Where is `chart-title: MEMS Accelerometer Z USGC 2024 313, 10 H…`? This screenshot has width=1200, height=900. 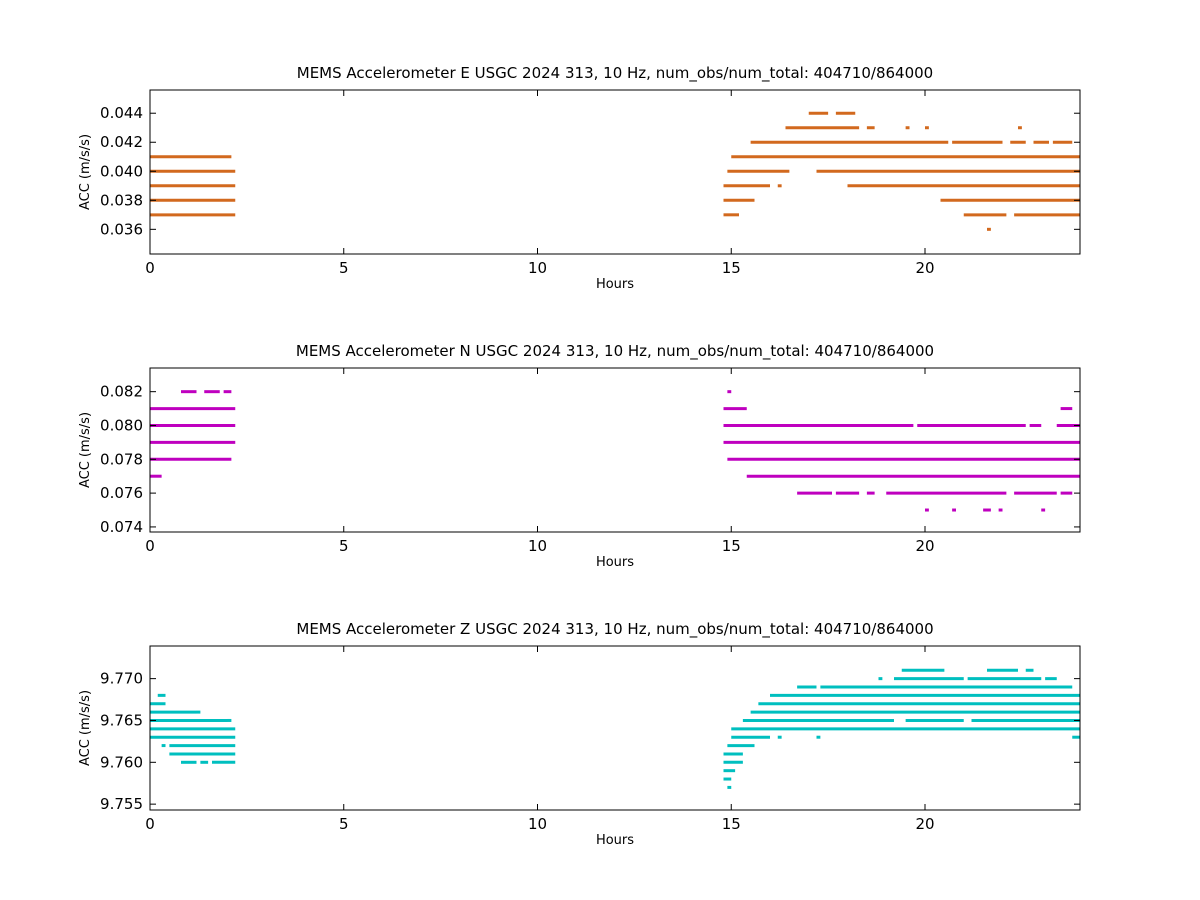 chart-title: MEMS Accelerometer Z USGC 2024 313, 10 H… is located at coordinates (614, 629).